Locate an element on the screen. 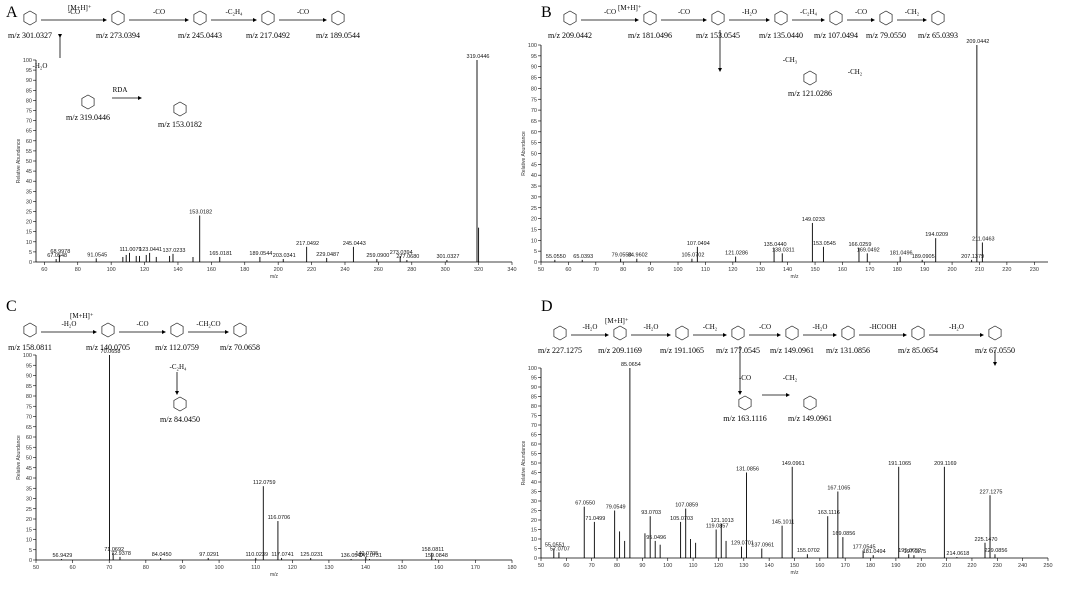  panel-a-y-tick-label: 25 is located at coordinates (29, 213).